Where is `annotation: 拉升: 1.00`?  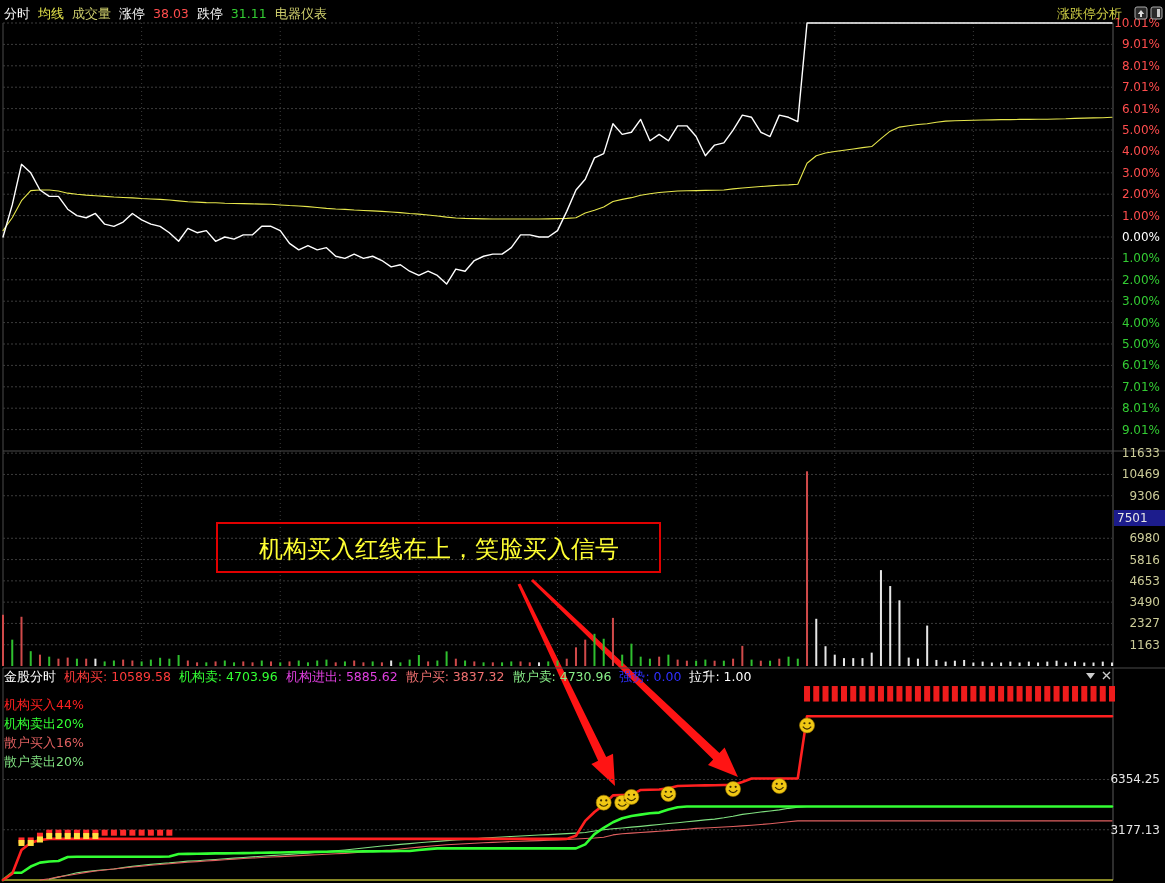 annotation: 拉升: 1.00 is located at coordinates (720, 676).